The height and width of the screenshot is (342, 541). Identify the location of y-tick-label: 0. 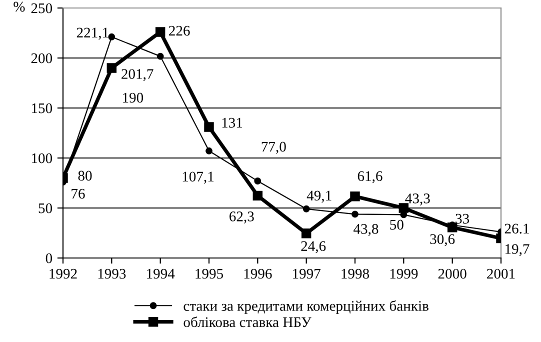
(49, 258).